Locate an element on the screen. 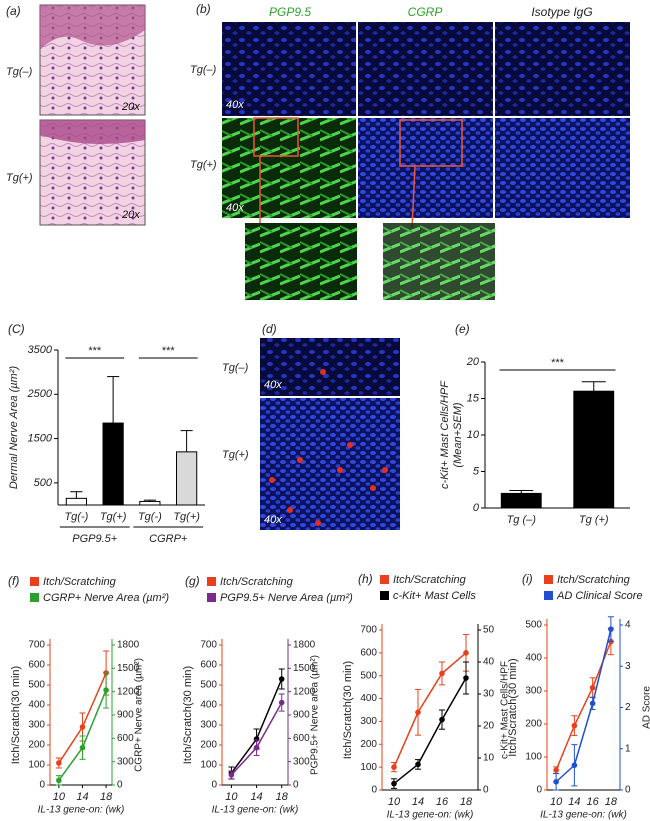  y2-axis-label: c-Kit+ Mast Cells/HPF is located at coordinates (505, 710).